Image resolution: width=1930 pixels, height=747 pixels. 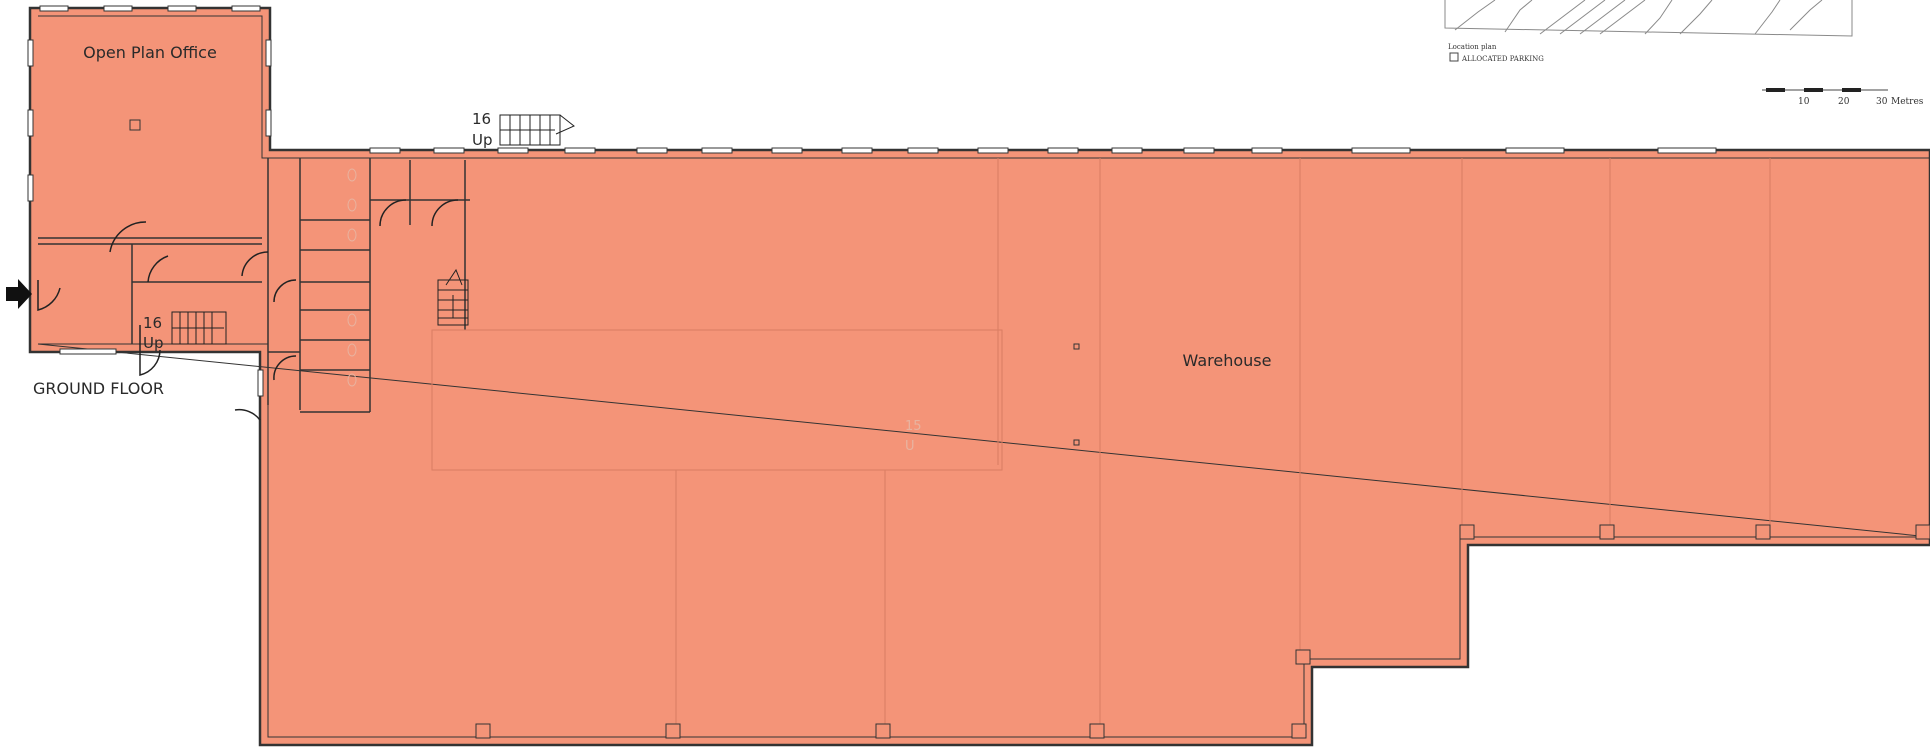 What do you see at coordinates (150, 52) in the screenshot?
I see `room-label-office: Open Plan Office` at bounding box center [150, 52].